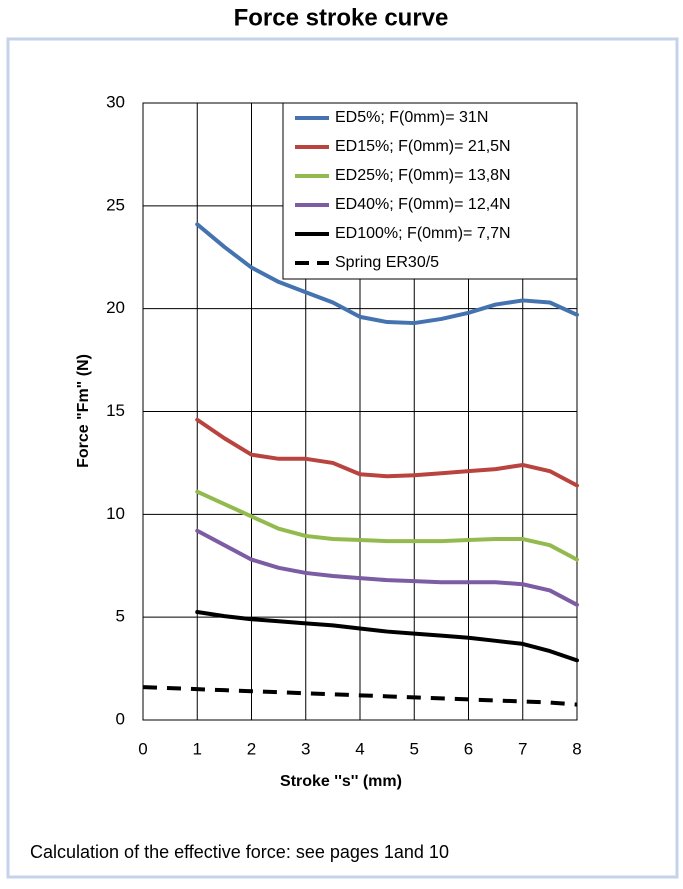  I want to click on legend-label: ED25%; F(0mm)= 13,8N, so click(423, 175).